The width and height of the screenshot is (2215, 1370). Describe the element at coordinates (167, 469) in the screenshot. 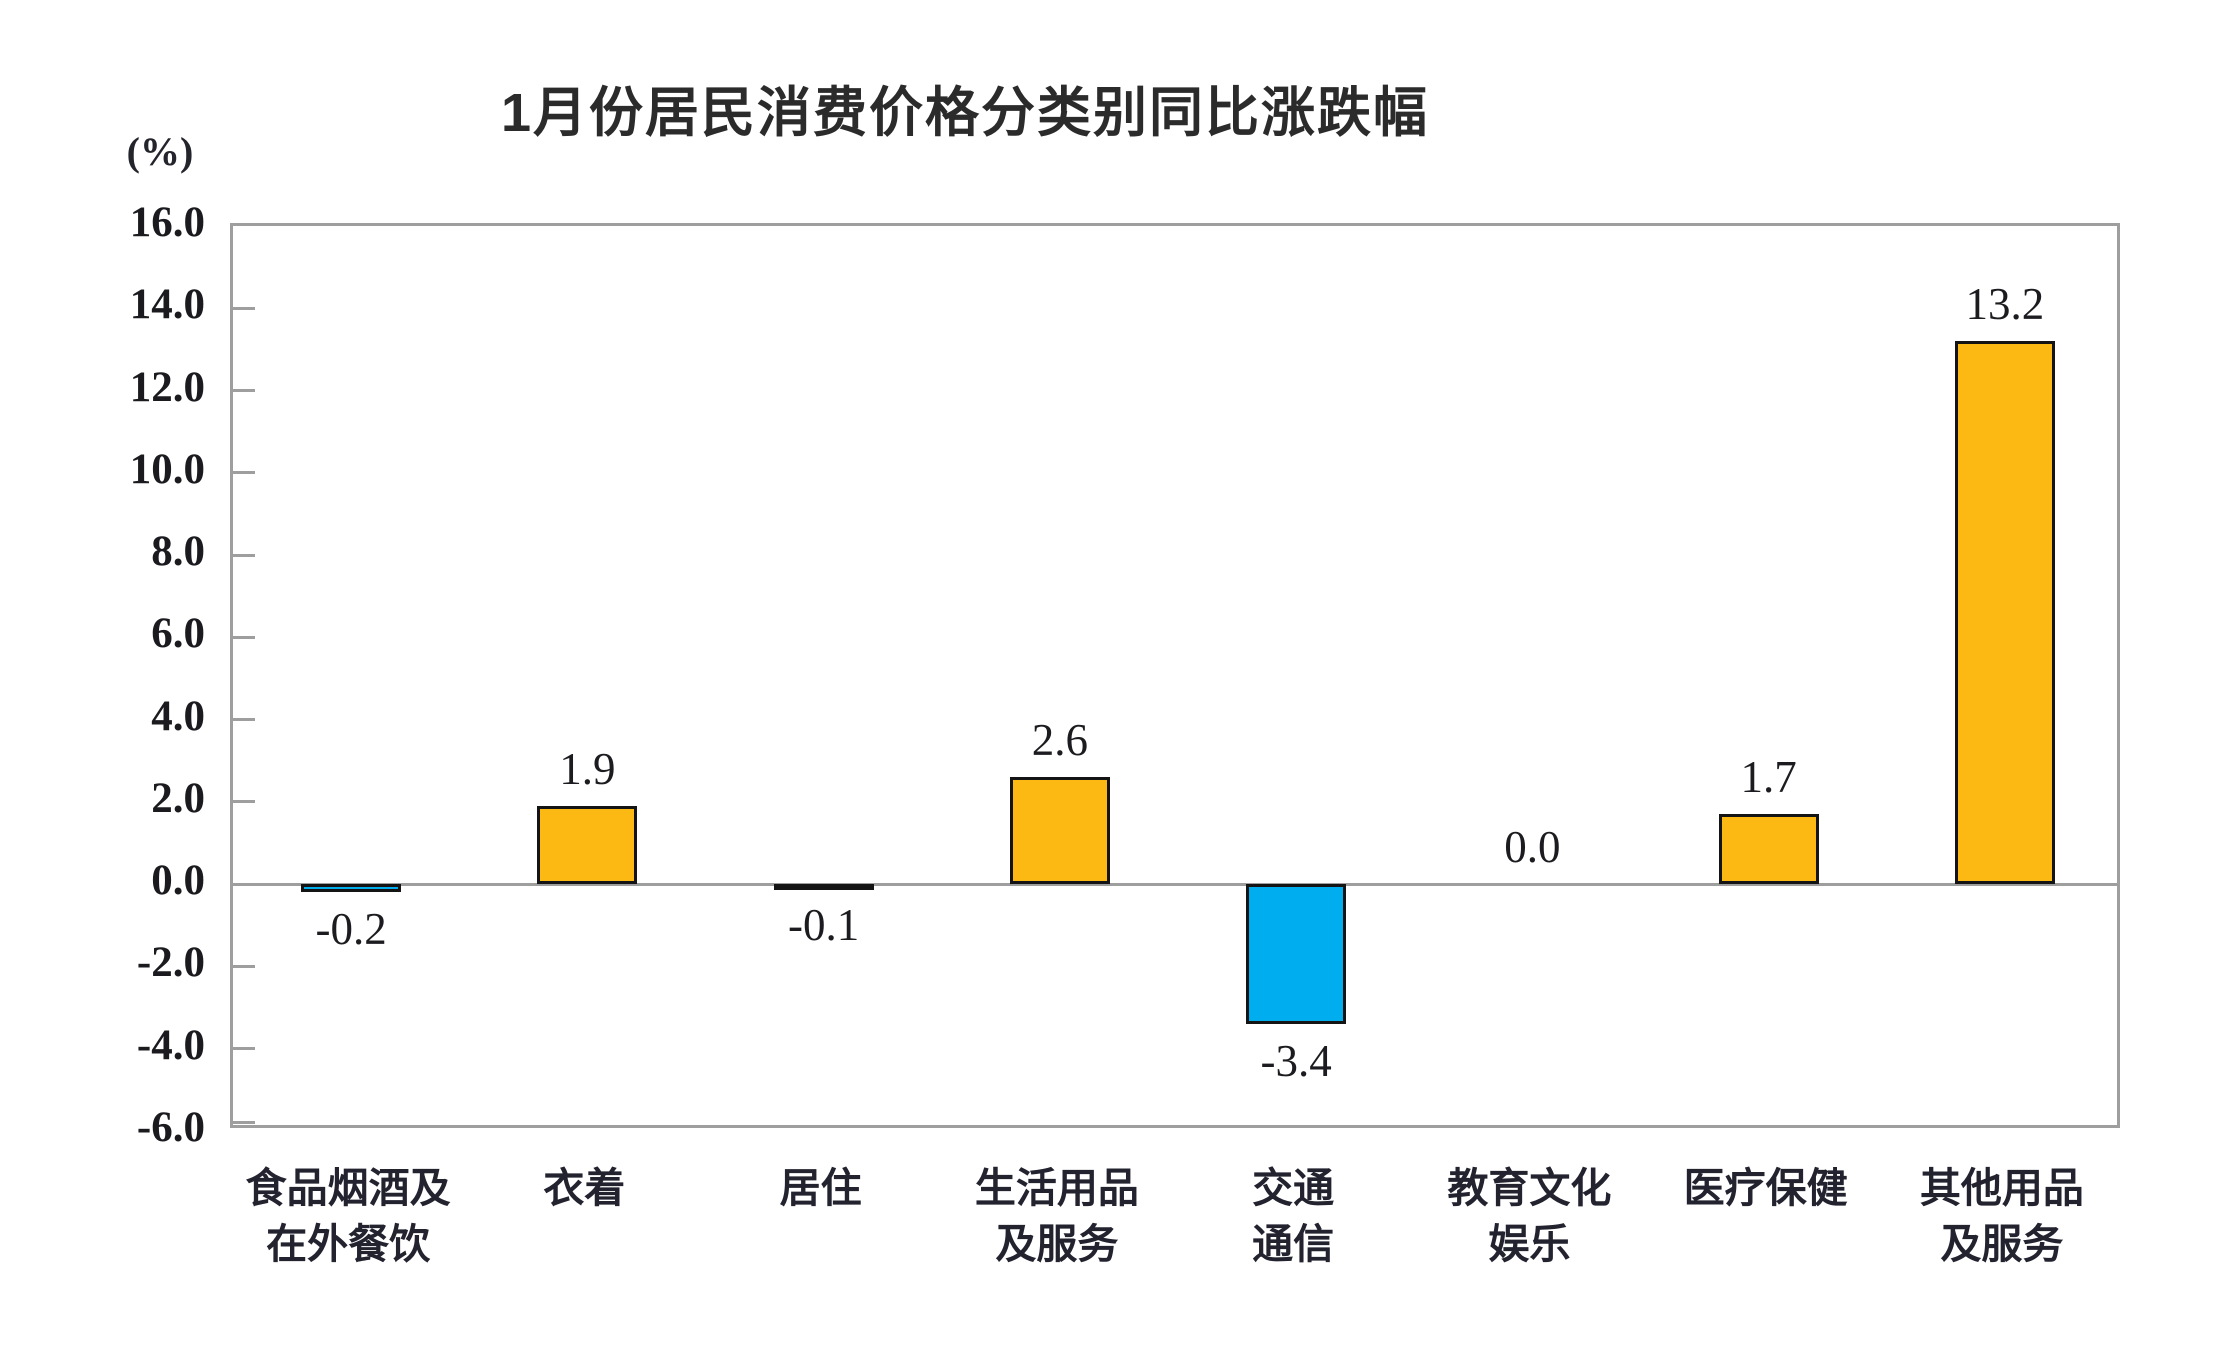

I see `y-axis-tick-label: 10.0` at that location.